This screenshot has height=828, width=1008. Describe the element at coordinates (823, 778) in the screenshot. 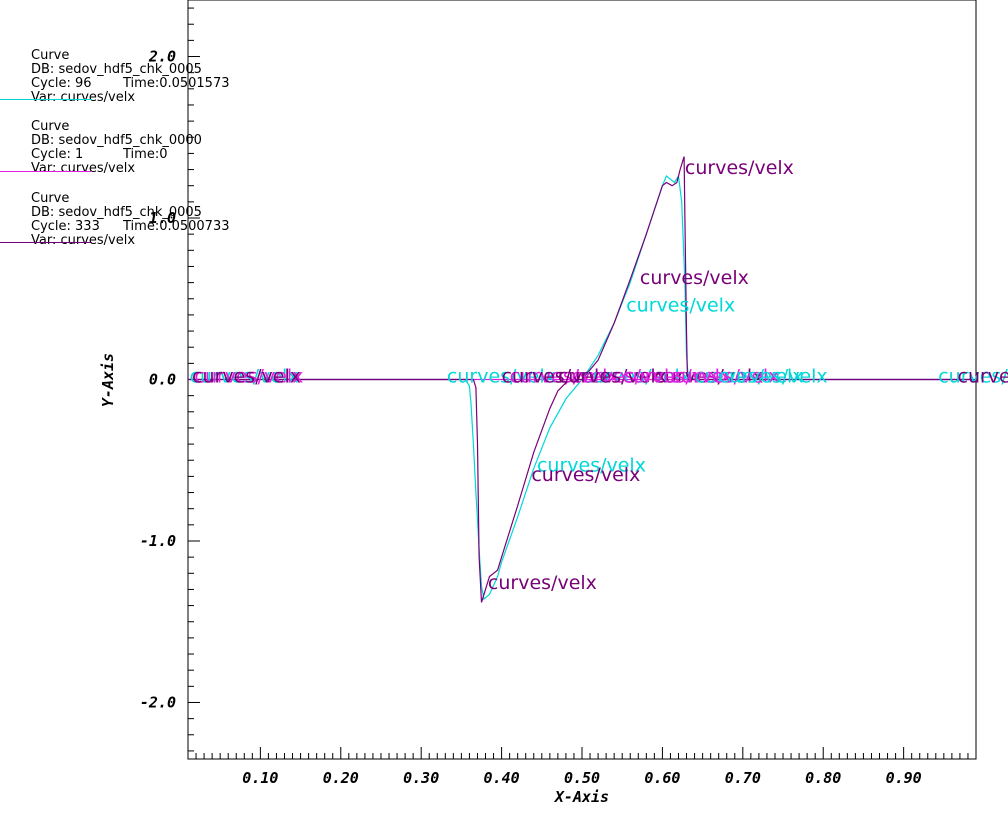

I see `x-tick-label: 0.80` at that location.